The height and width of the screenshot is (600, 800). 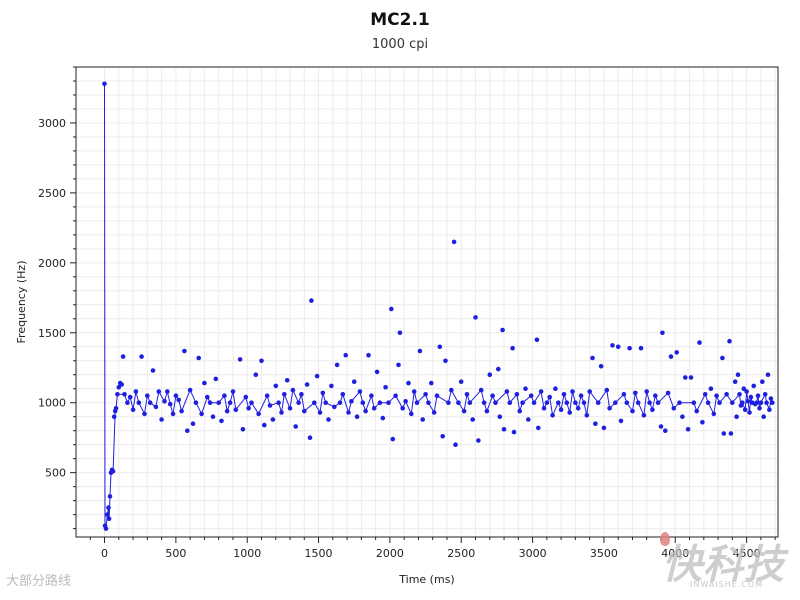 I want to click on y-axis-ticks: 500 1000 1500 2000 2500 3000, so click(x=57, y=298).